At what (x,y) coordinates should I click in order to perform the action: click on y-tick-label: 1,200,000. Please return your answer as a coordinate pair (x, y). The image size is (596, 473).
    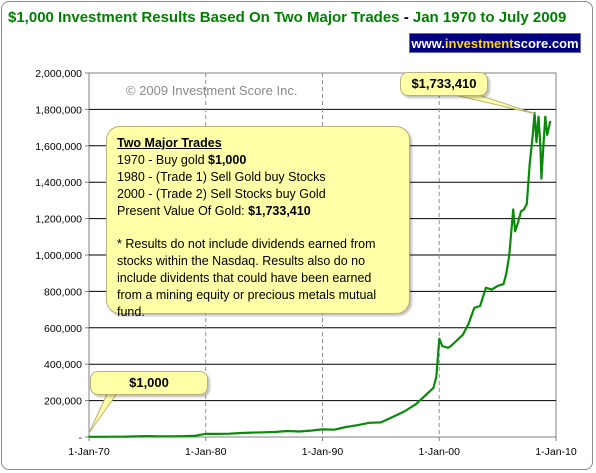
    Looking at the image, I should click on (58, 220).